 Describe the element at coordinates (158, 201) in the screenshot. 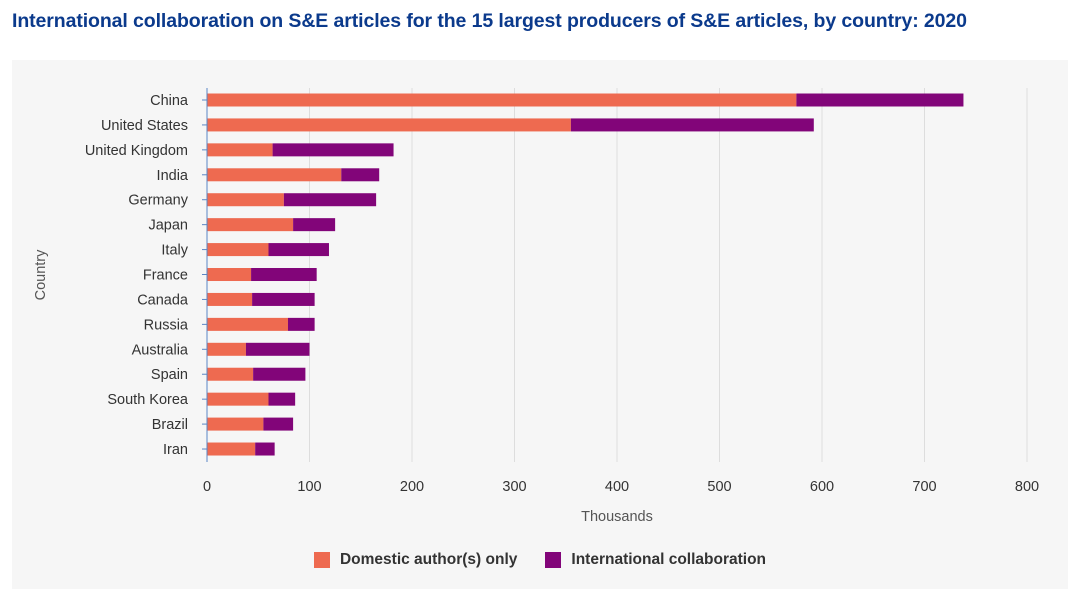

I see `category-label: Germany` at that location.